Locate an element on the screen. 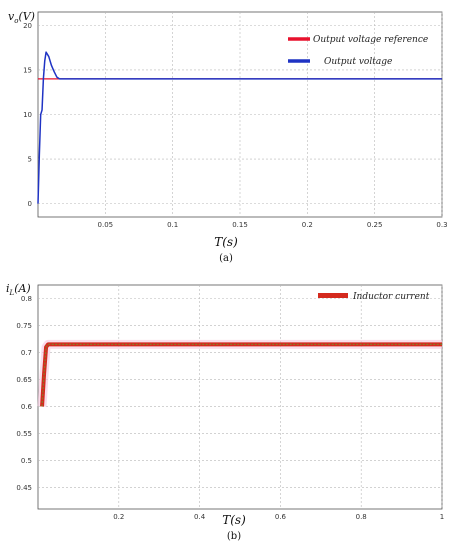  legend-b: Inductor current is located at coordinates (374, 297).